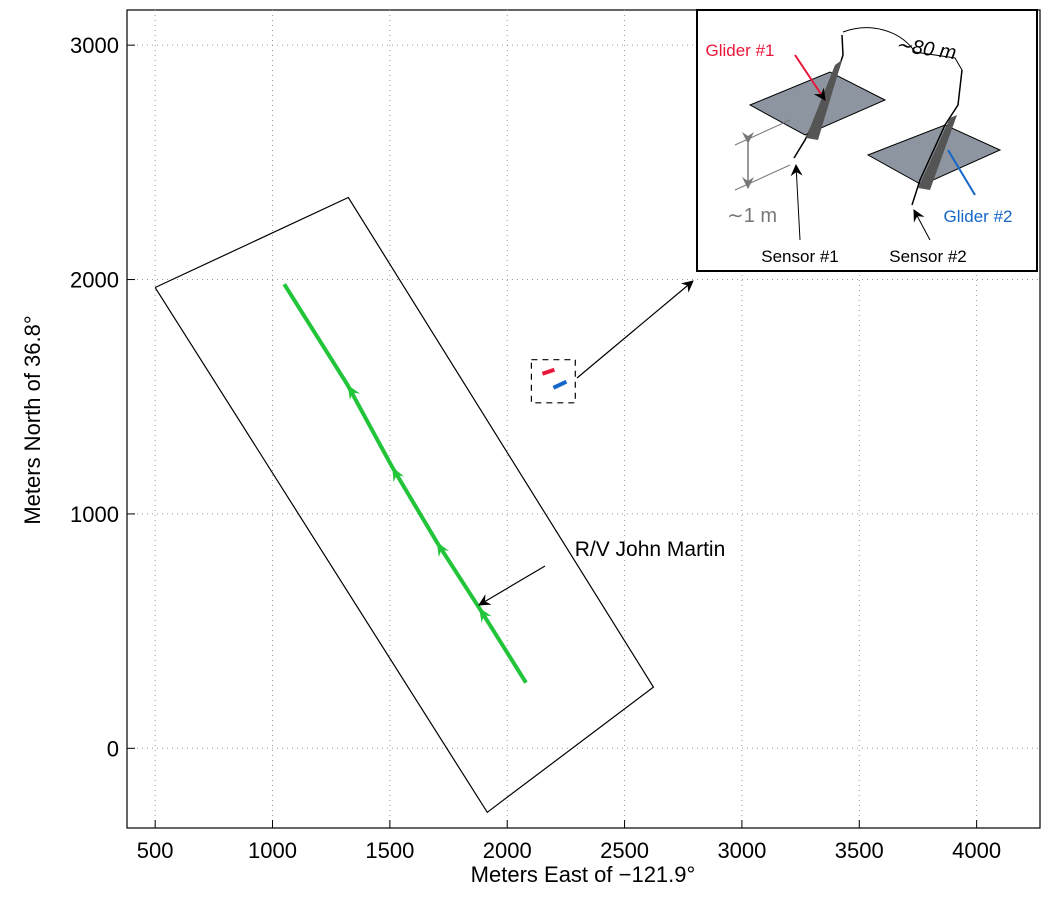 The height and width of the screenshot is (906, 1041). I want to click on inset-label: Glider #2, so click(978, 216).